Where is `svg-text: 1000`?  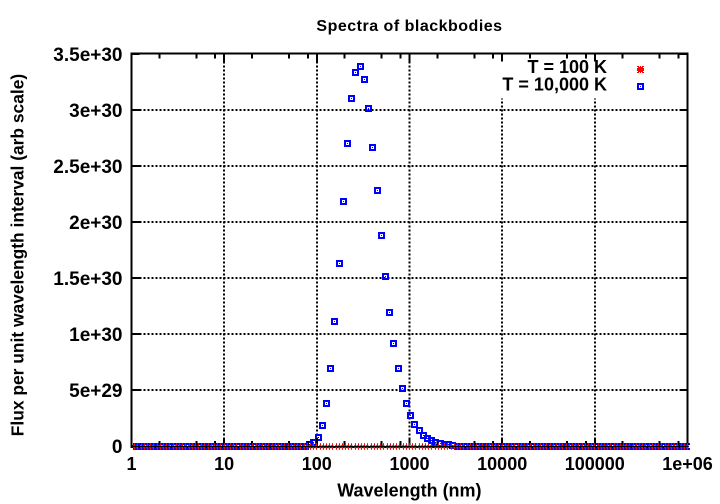
svg-text: 1000 is located at coordinates (409, 464).